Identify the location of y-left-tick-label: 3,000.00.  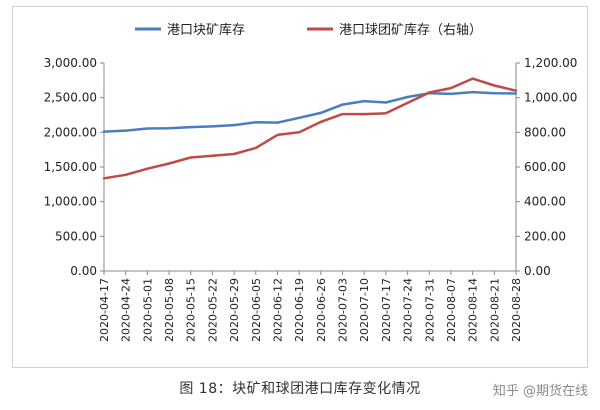
(70, 63).